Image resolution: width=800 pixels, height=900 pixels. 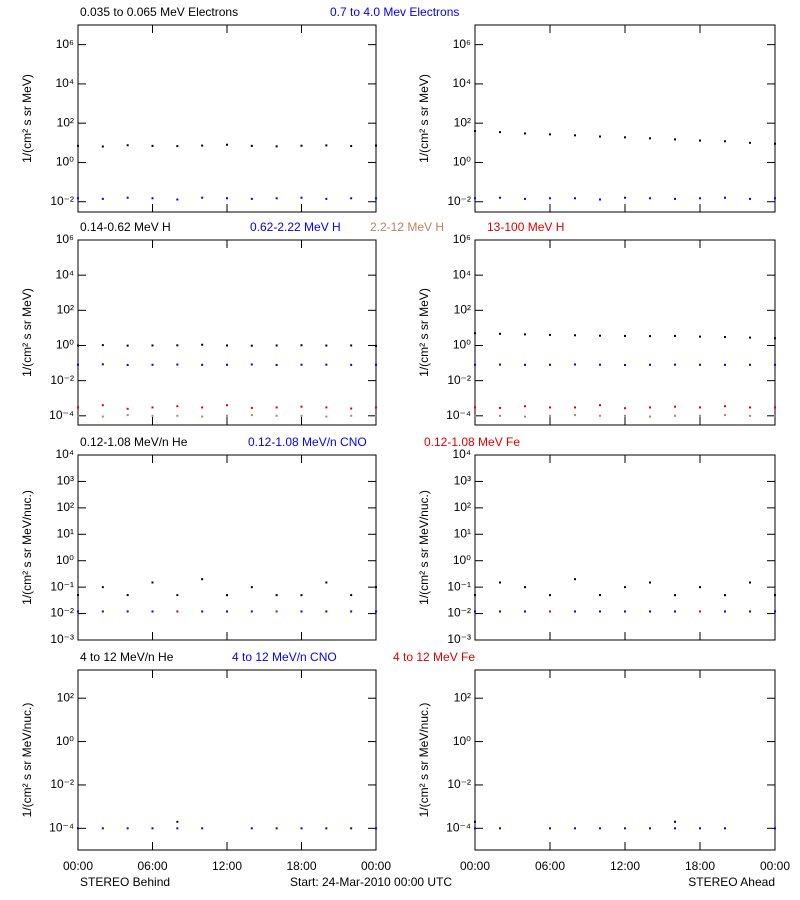 I want to click on y-axis-label: 1/(cm² s sr MeV/nuc.), so click(x=424, y=760).